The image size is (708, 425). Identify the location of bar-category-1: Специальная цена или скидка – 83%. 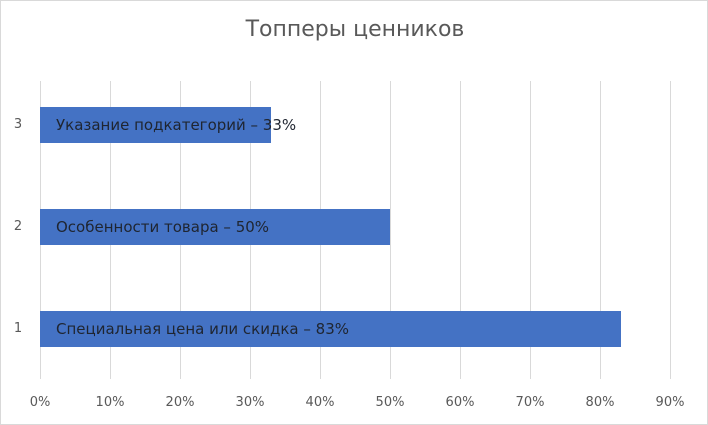
(330, 329).